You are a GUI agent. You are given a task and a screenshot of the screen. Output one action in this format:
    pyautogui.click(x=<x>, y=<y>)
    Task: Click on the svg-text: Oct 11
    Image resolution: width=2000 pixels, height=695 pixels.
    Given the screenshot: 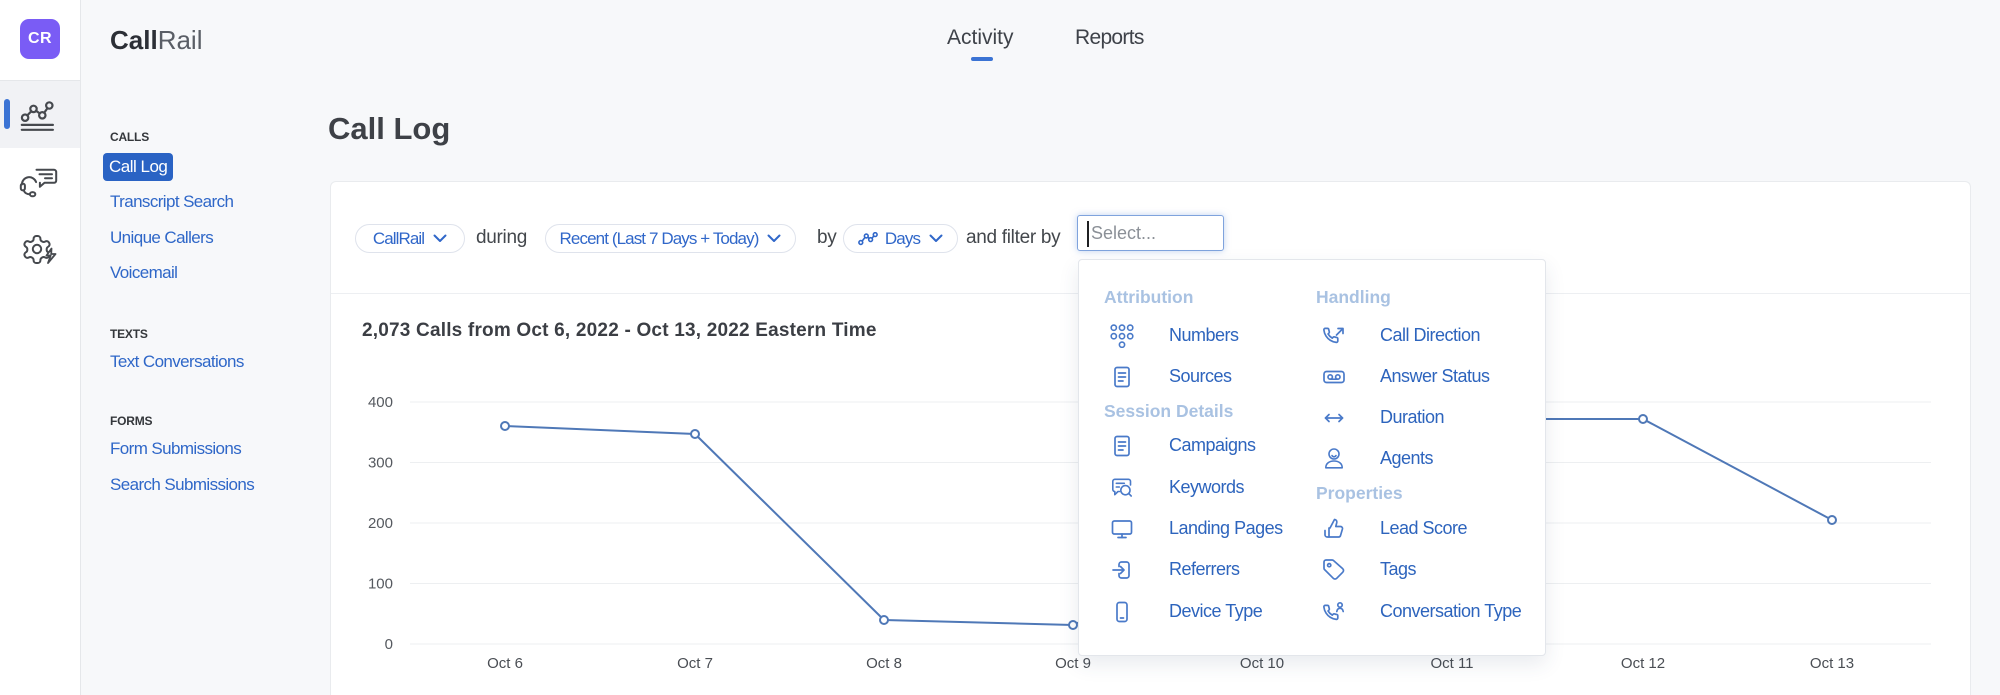 What is the action you would take?
    pyautogui.click(x=1451, y=663)
    